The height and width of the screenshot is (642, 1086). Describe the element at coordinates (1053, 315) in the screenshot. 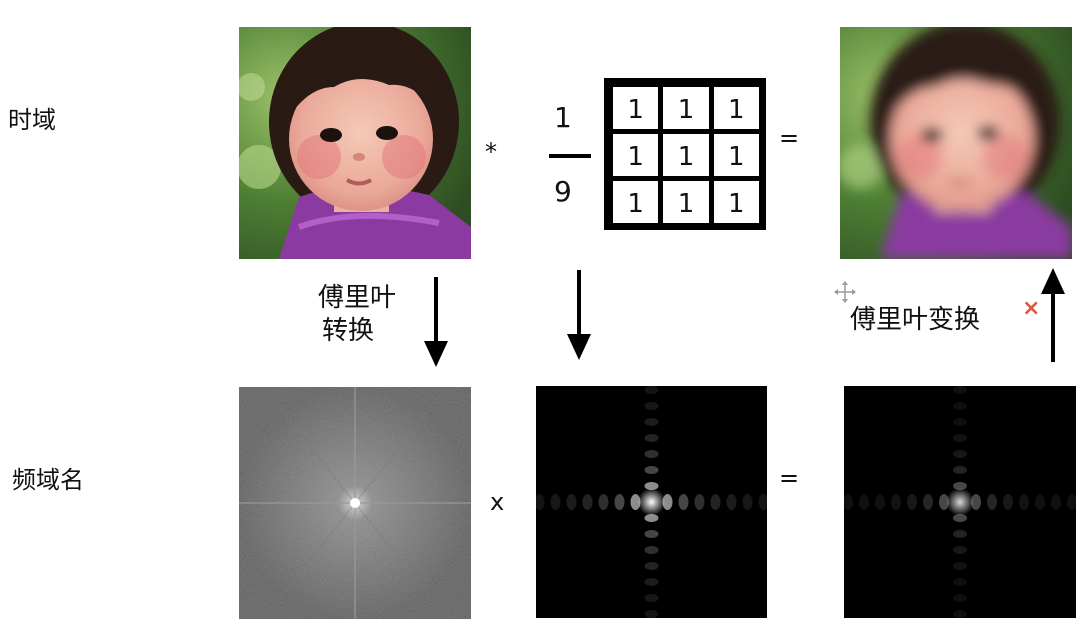

I see `up-arrow-right` at that location.